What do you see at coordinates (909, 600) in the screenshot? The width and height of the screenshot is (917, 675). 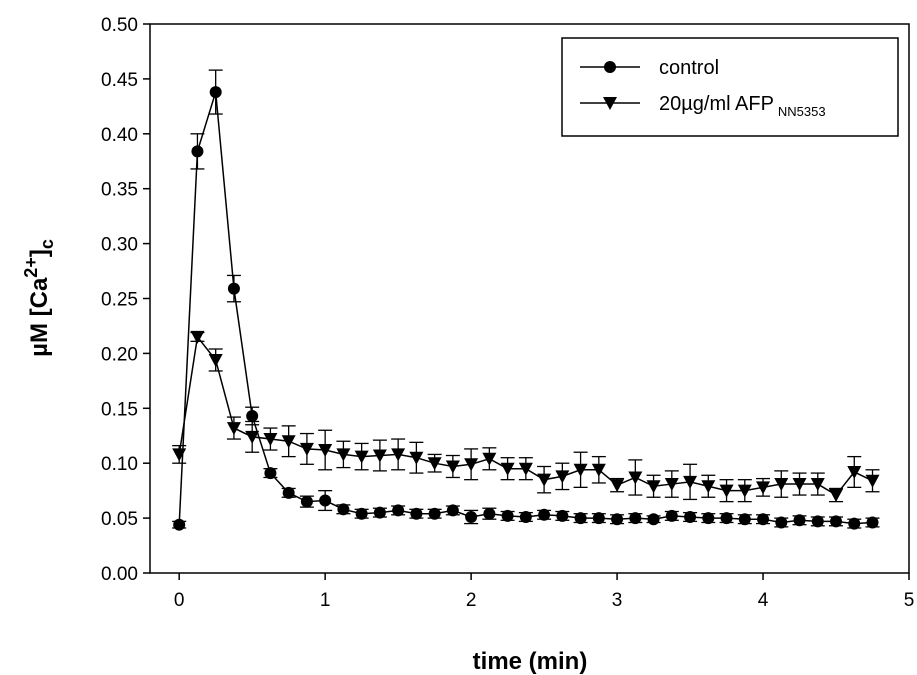 I see `x-tick-label: 5` at bounding box center [909, 600].